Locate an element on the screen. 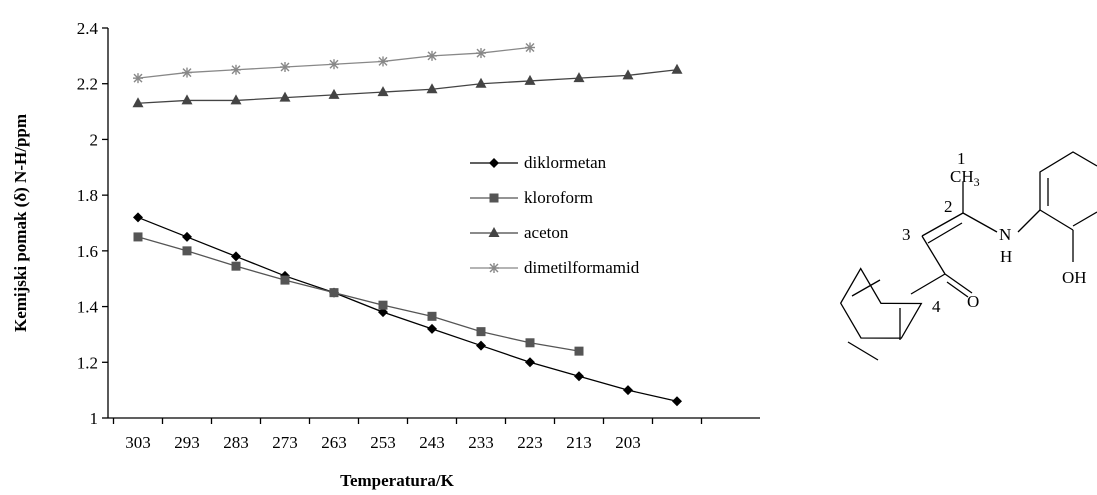 This screenshot has width=1097, height=495. bond-ph-c4 is located at coordinates (928, 284).